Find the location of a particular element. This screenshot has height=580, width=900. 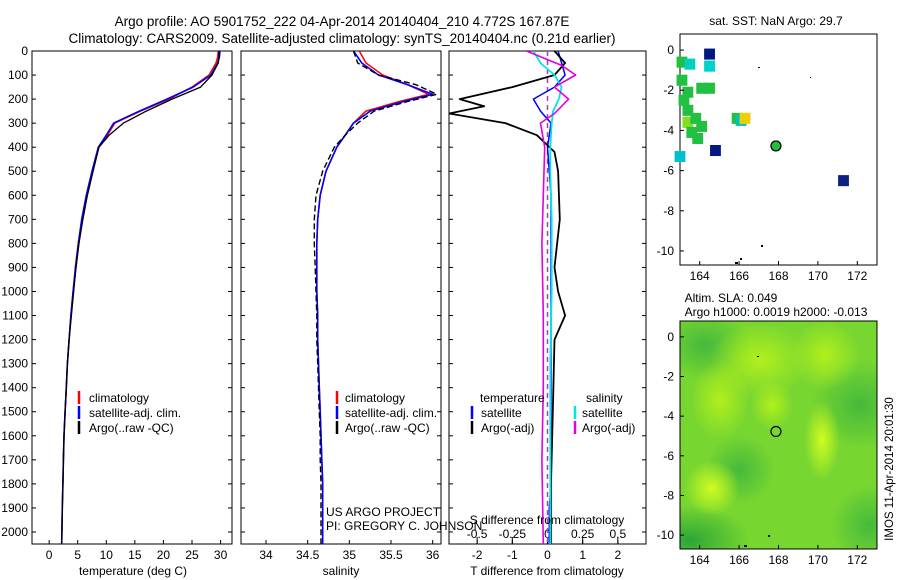

sst-cells is located at coordinates (761, 117).